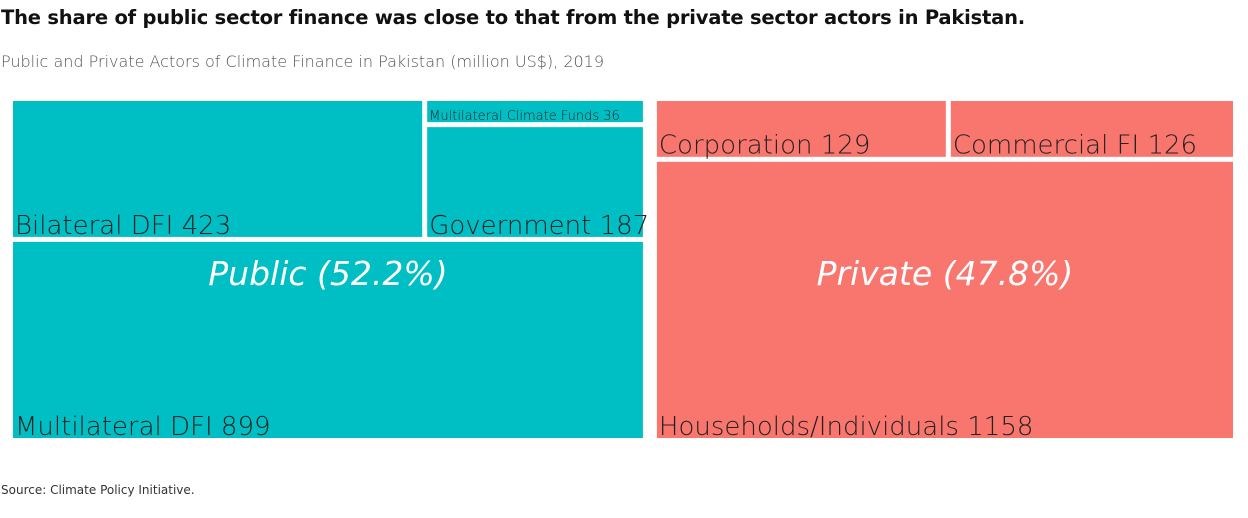  I want to click on cell-label-corporation: Corporation 129, so click(764, 146).